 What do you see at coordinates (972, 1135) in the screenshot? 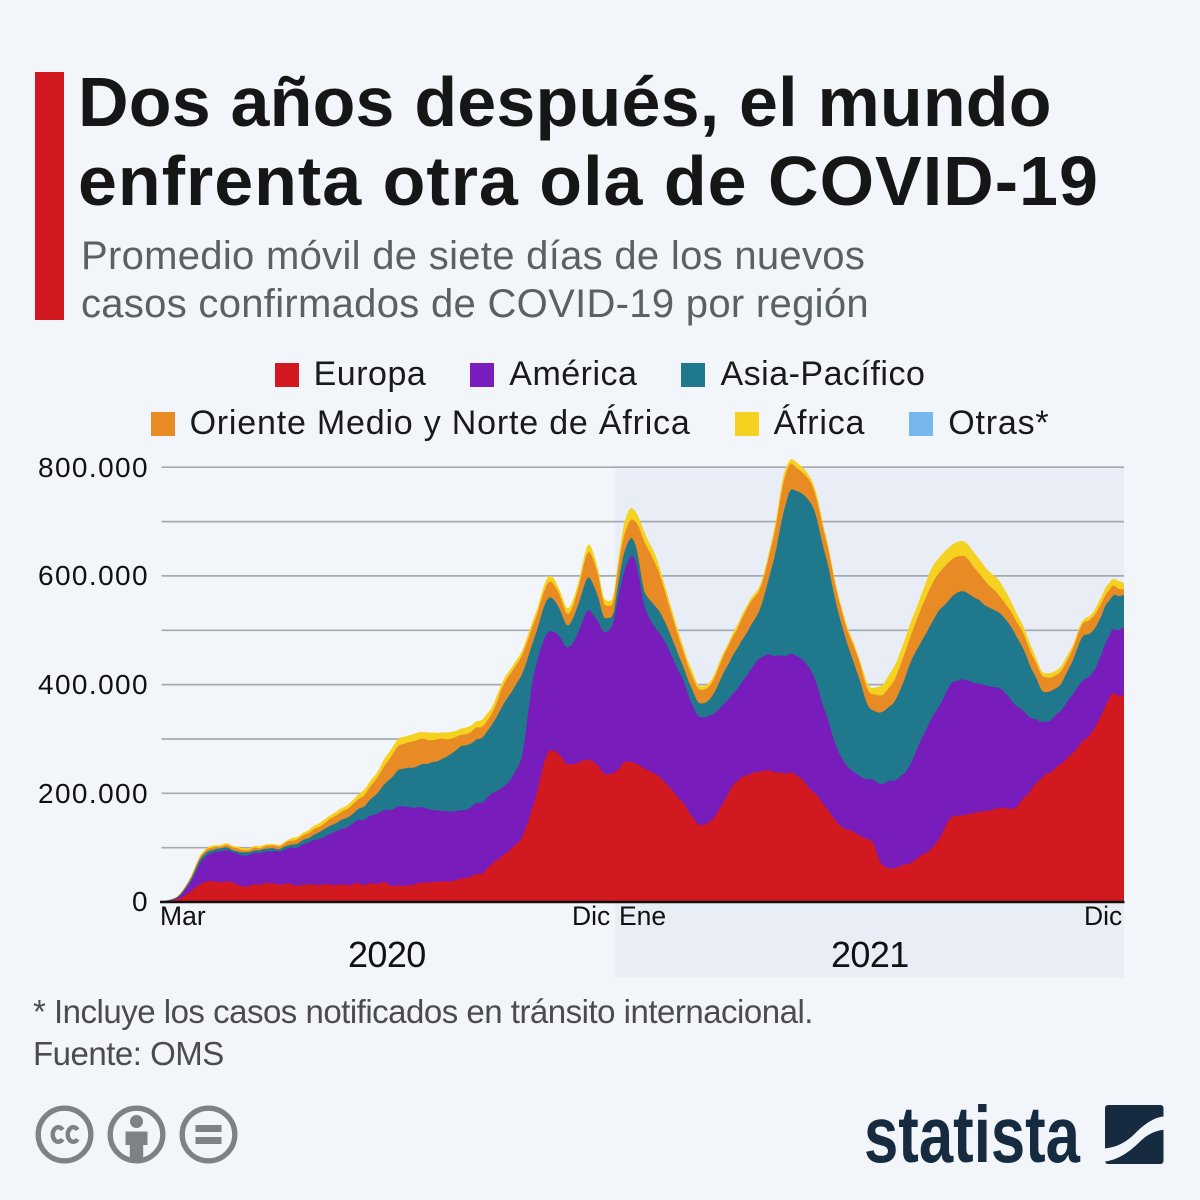
I see `svg-text: statista` at bounding box center [972, 1135].